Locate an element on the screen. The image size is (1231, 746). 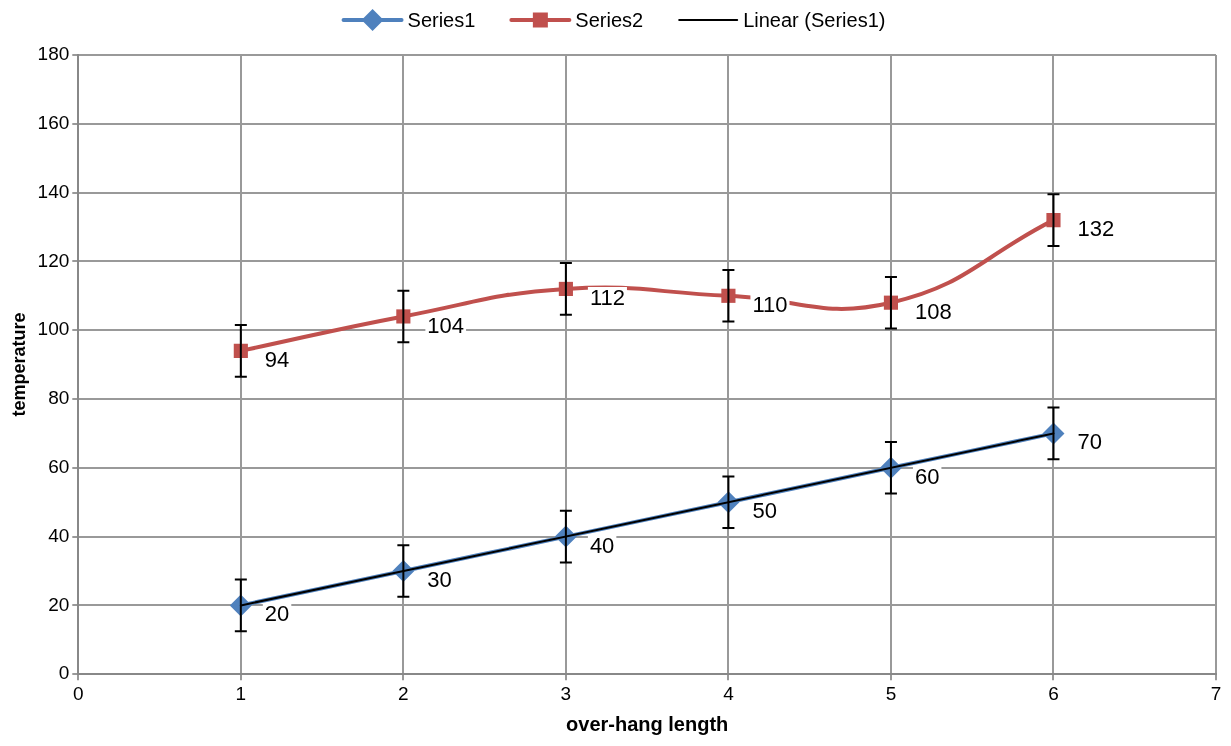
legend-label: Series2 is located at coordinates (609, 19).